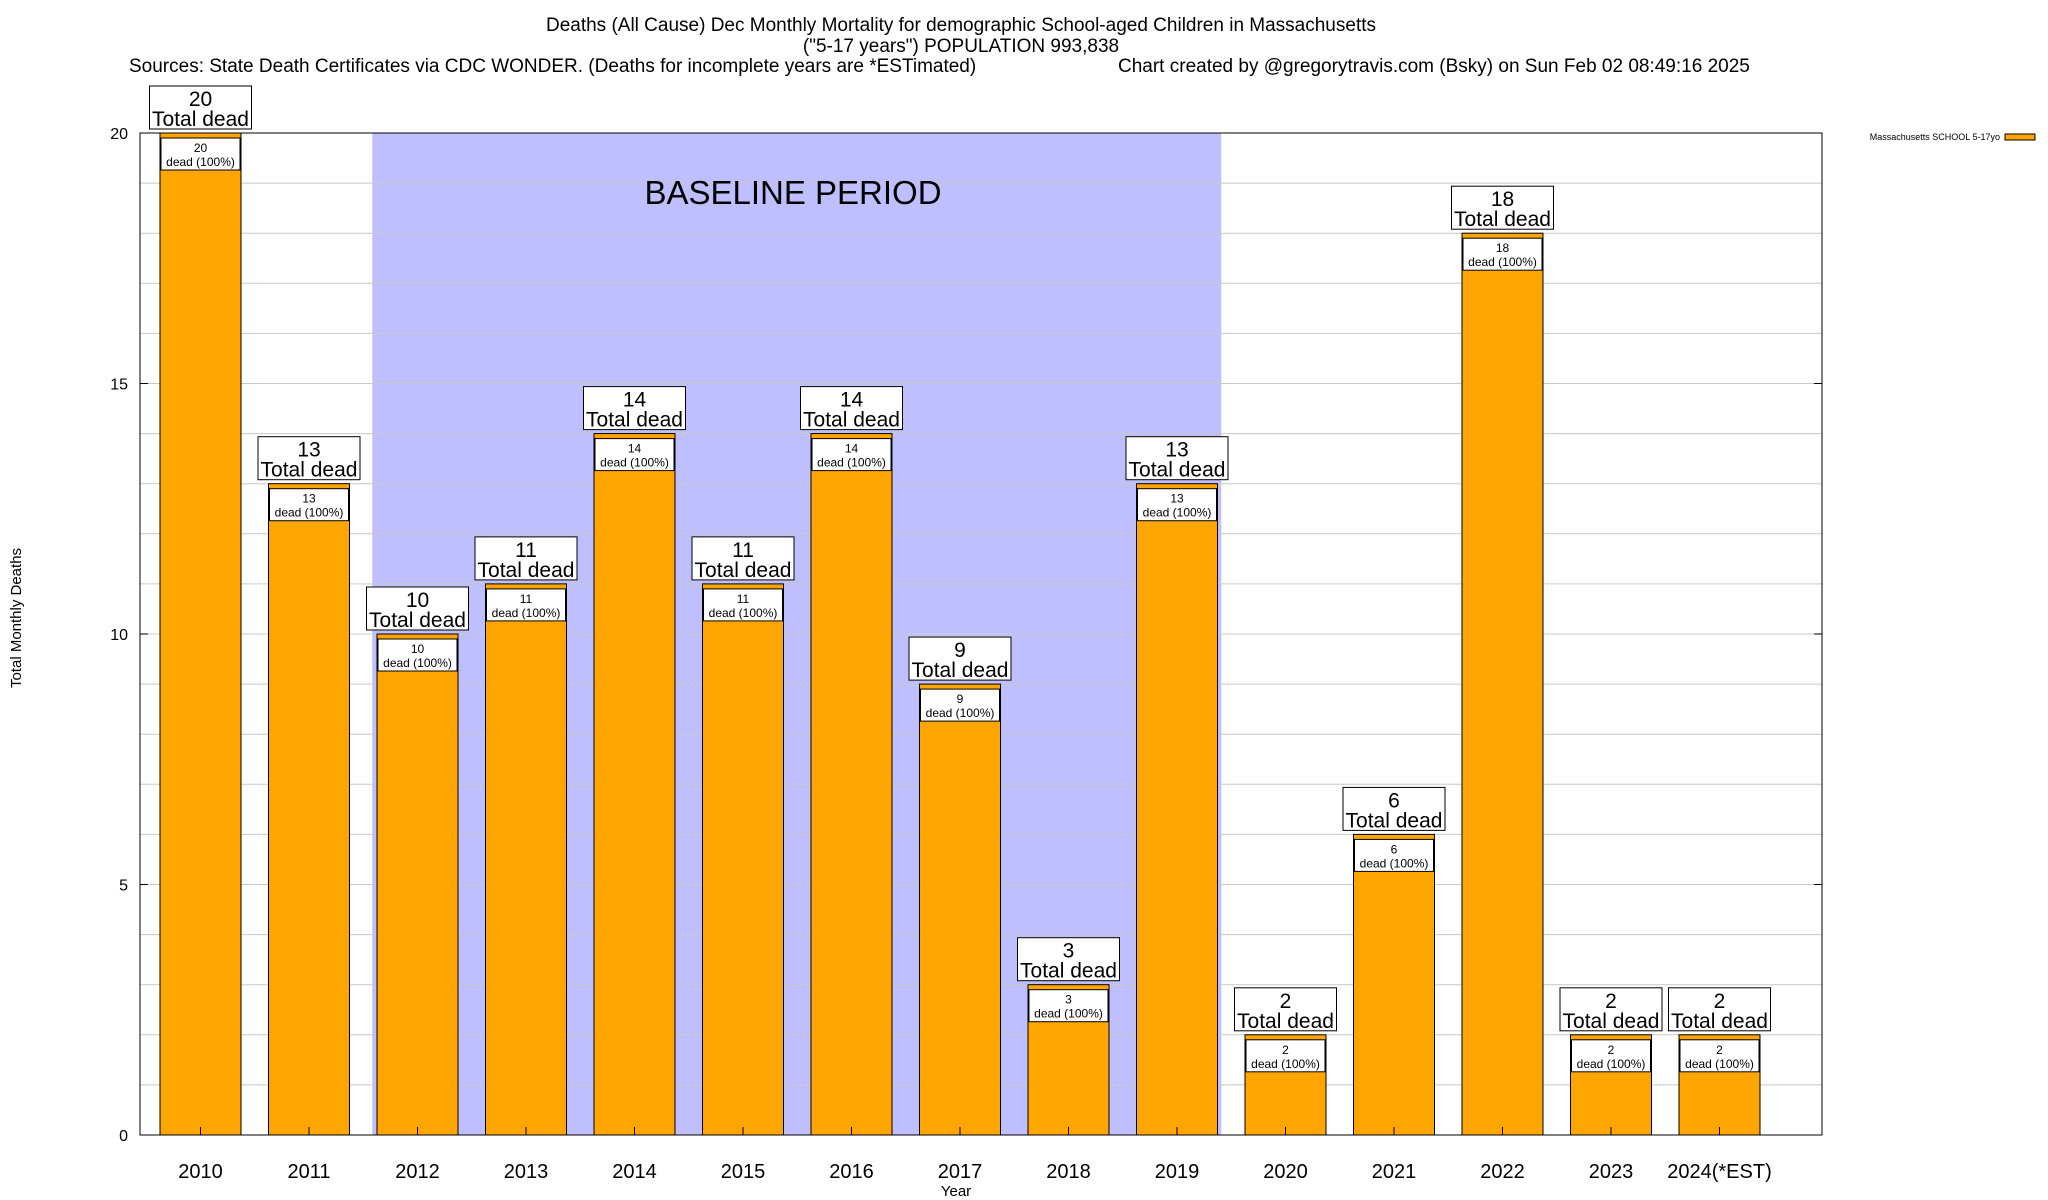 The image size is (2048, 1200). I want to click on x-tick-label: 2023, so click(1611, 1172).